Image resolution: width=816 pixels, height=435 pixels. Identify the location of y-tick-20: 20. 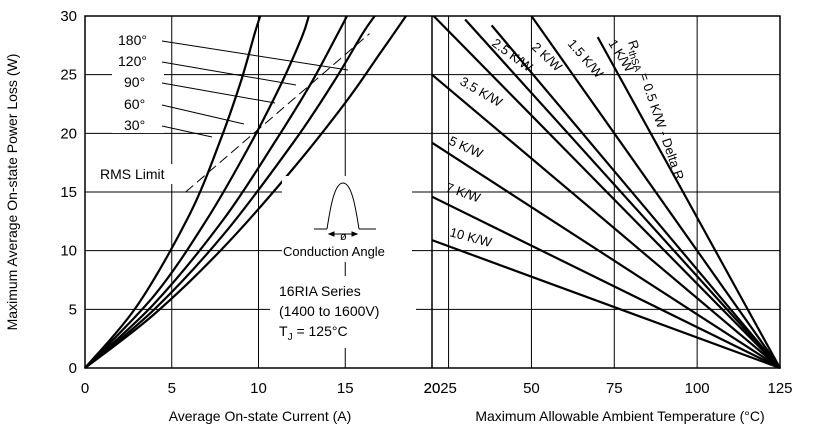
(68, 133).